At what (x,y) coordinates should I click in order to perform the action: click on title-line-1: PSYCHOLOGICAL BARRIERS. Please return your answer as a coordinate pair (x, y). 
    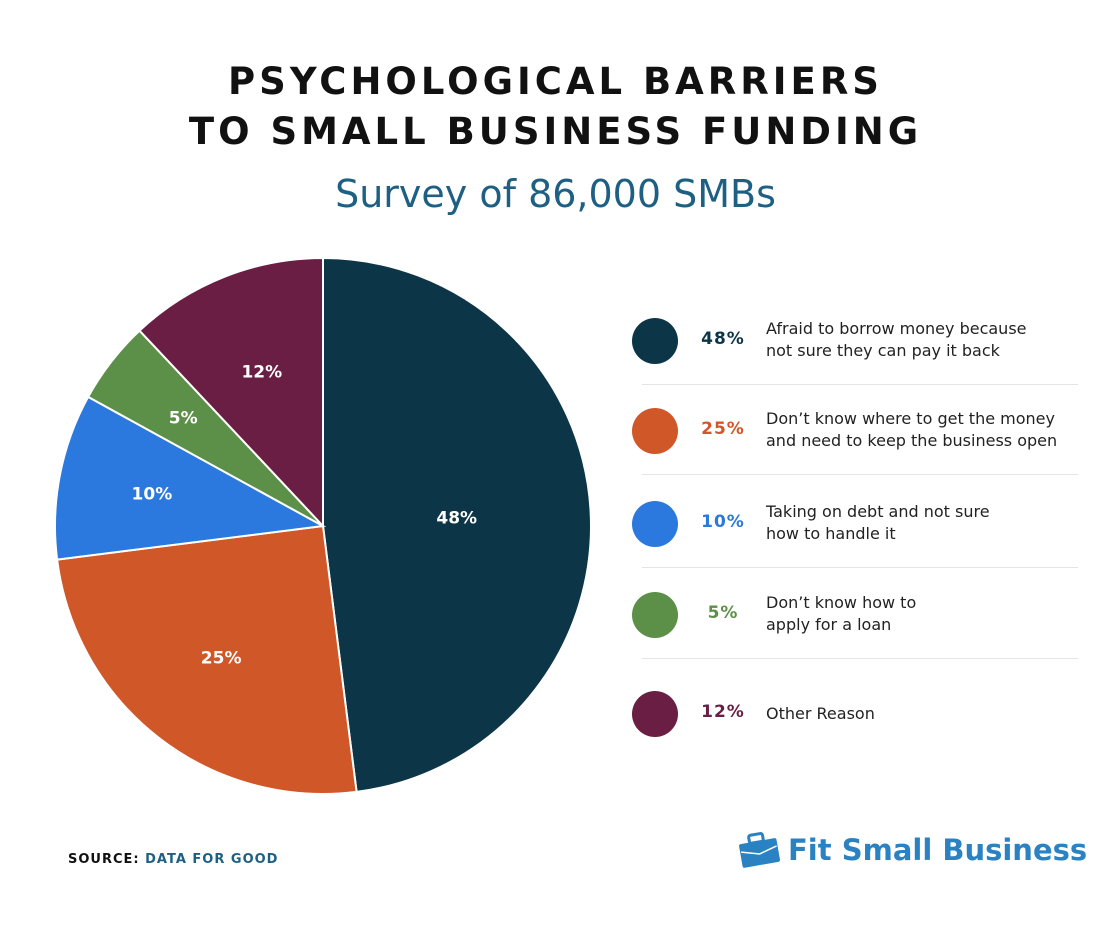
    Looking at the image, I should click on (555, 81).